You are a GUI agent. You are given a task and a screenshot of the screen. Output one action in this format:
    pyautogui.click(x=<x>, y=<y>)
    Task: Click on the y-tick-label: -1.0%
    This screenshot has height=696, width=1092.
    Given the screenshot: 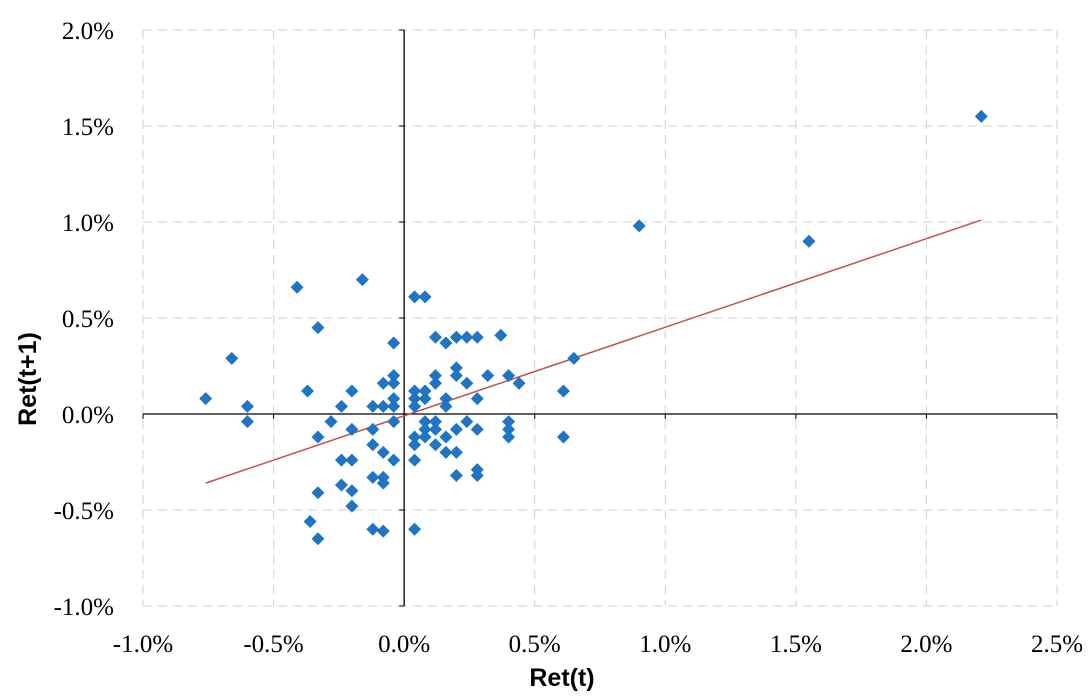 What is the action you would take?
    pyautogui.click(x=84, y=607)
    